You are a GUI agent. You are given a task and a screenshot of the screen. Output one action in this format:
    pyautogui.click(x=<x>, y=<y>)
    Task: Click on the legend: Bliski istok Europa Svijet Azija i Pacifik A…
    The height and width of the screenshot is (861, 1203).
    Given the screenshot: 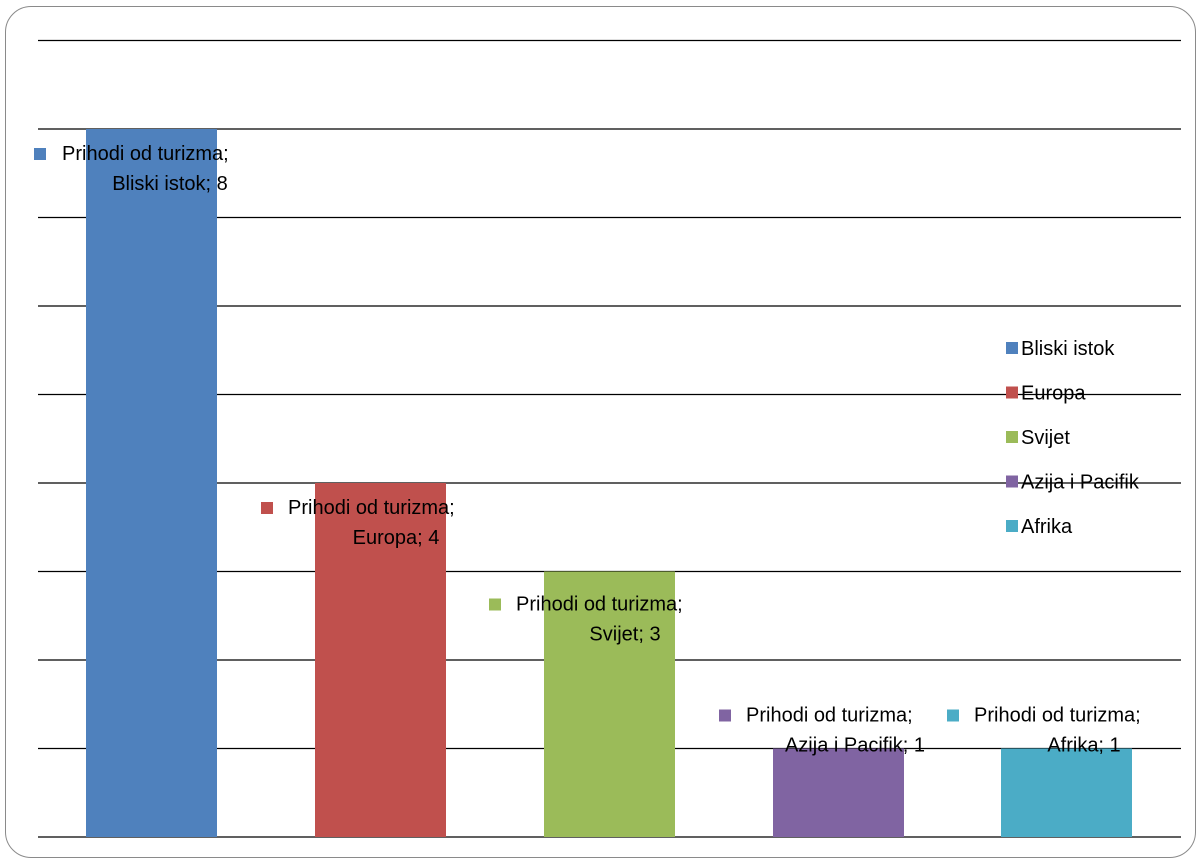 What is the action you would take?
    pyautogui.click(x=1073, y=438)
    